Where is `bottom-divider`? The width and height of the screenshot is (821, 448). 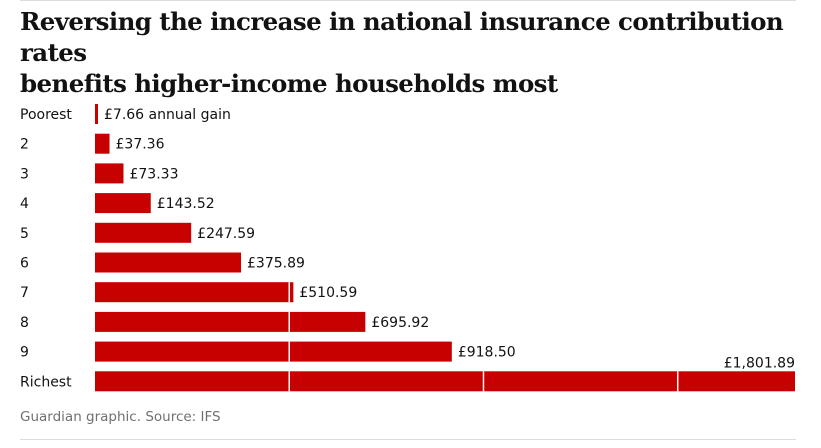
bottom-divider is located at coordinates (408, 439).